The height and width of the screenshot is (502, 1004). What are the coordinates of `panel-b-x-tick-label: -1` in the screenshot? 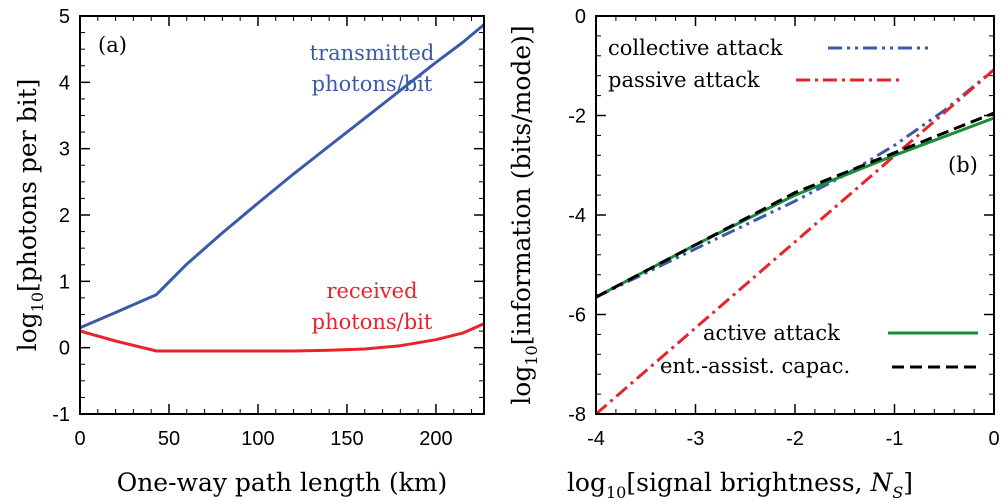 It's located at (895, 439).